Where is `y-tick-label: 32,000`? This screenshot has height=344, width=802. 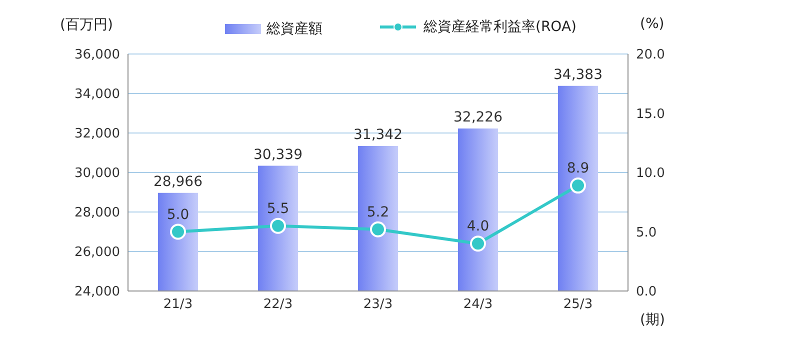
y-tick-label: 32,000 is located at coordinates (97, 134).